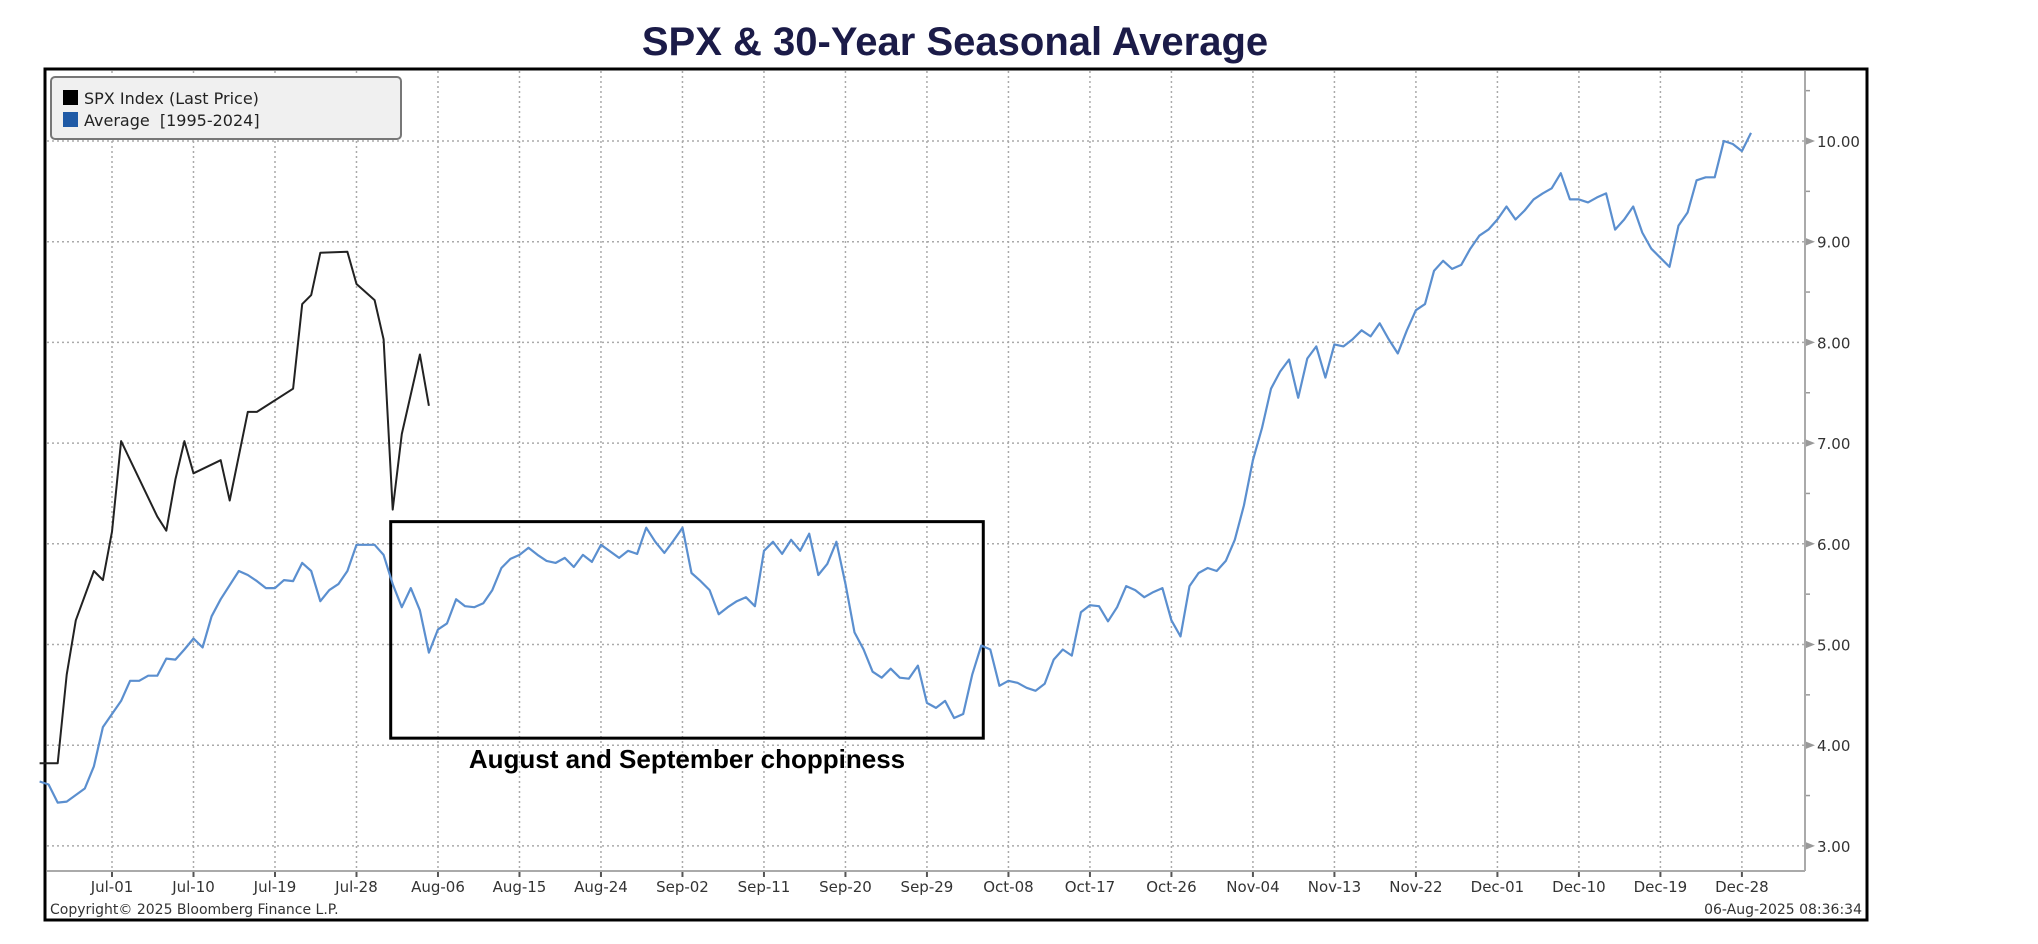 The width and height of the screenshot is (2038, 944). Describe the element at coordinates (1415, 887) in the screenshot. I see `x-tick-label: Nov-22` at that location.